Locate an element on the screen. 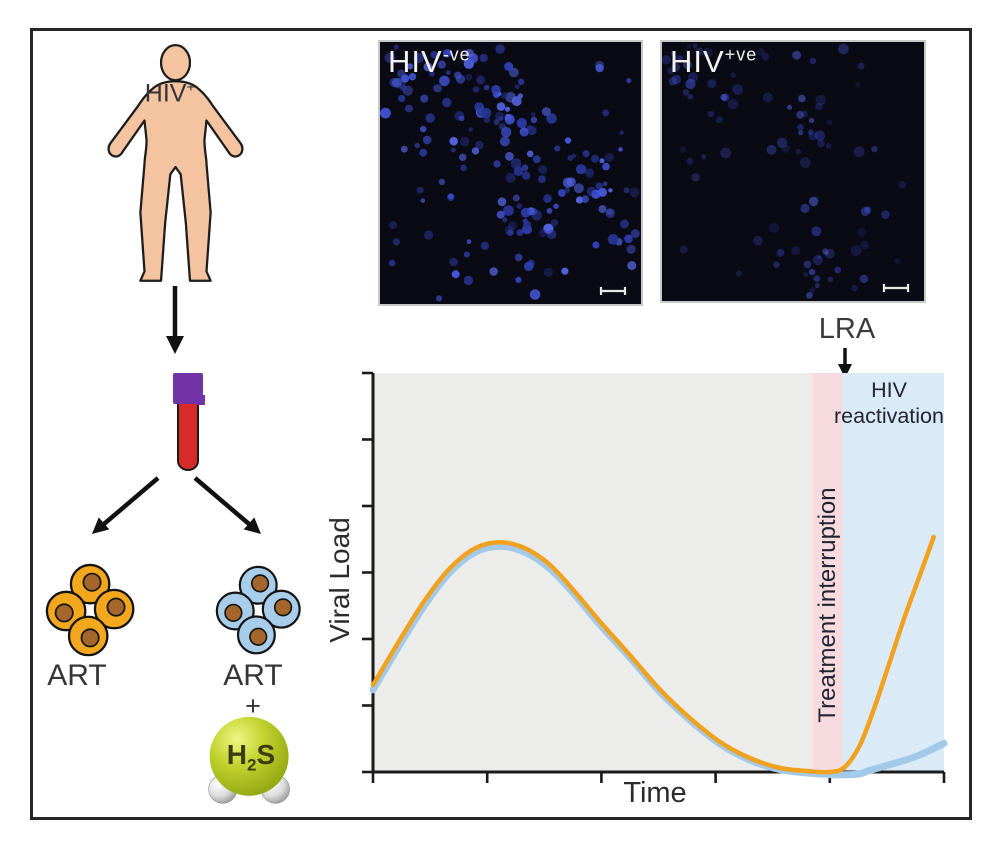 This screenshot has height=844, width=1000. treatment-interruption-label: Treatment interruption is located at coordinates (827, 604).